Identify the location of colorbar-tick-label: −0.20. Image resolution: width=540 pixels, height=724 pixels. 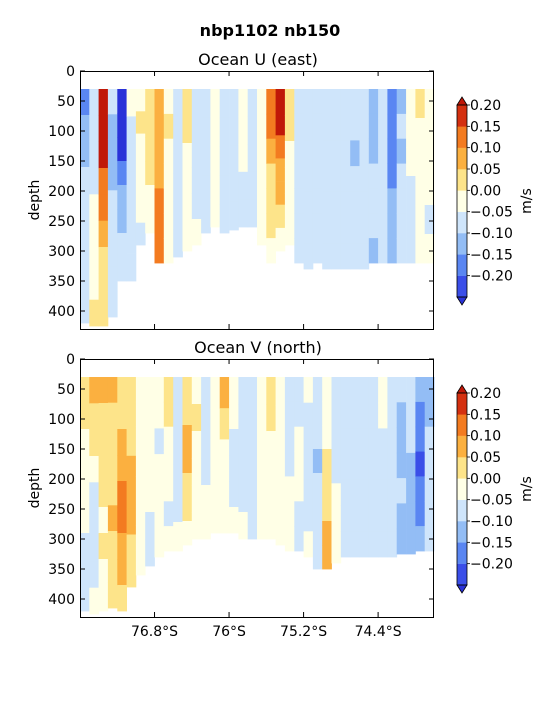
(491, 277).